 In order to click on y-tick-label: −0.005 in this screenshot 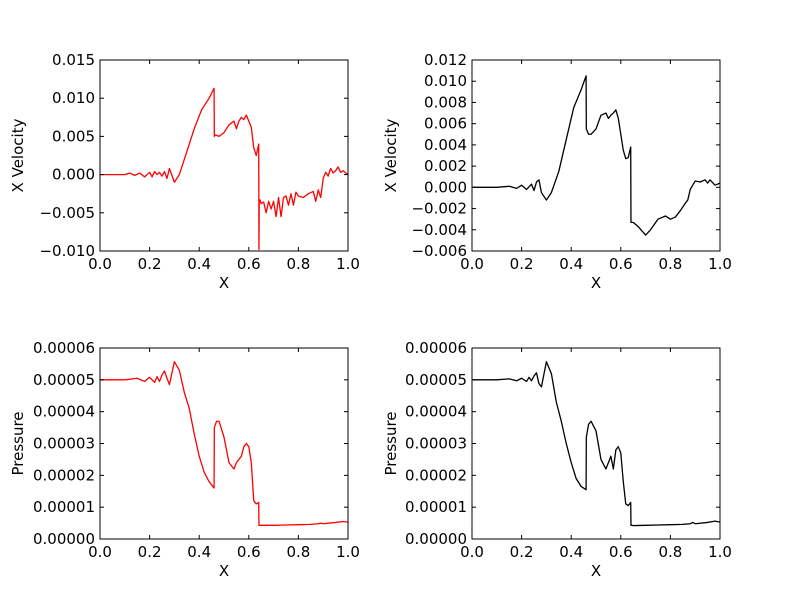, I will do `click(67, 213)`.